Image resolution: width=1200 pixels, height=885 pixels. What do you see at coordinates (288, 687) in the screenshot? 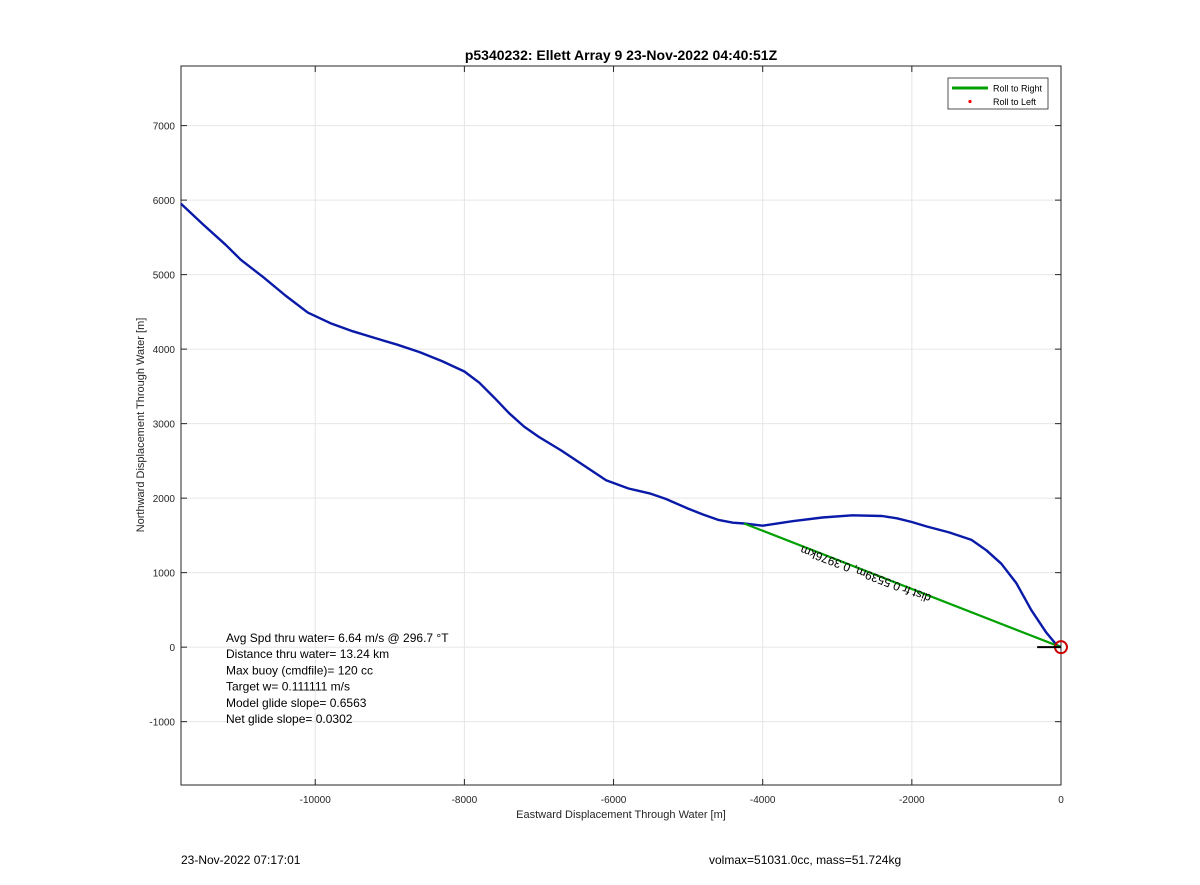
I see `info-line: Target w= 0.111111 m/s` at bounding box center [288, 687].